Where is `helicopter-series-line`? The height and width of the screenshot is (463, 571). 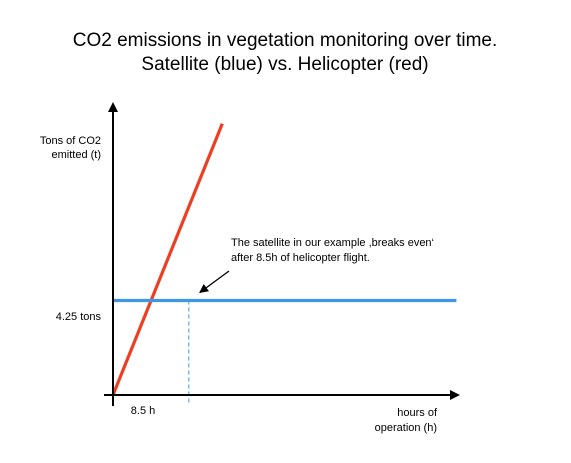 helicopter-series-line is located at coordinates (167, 259).